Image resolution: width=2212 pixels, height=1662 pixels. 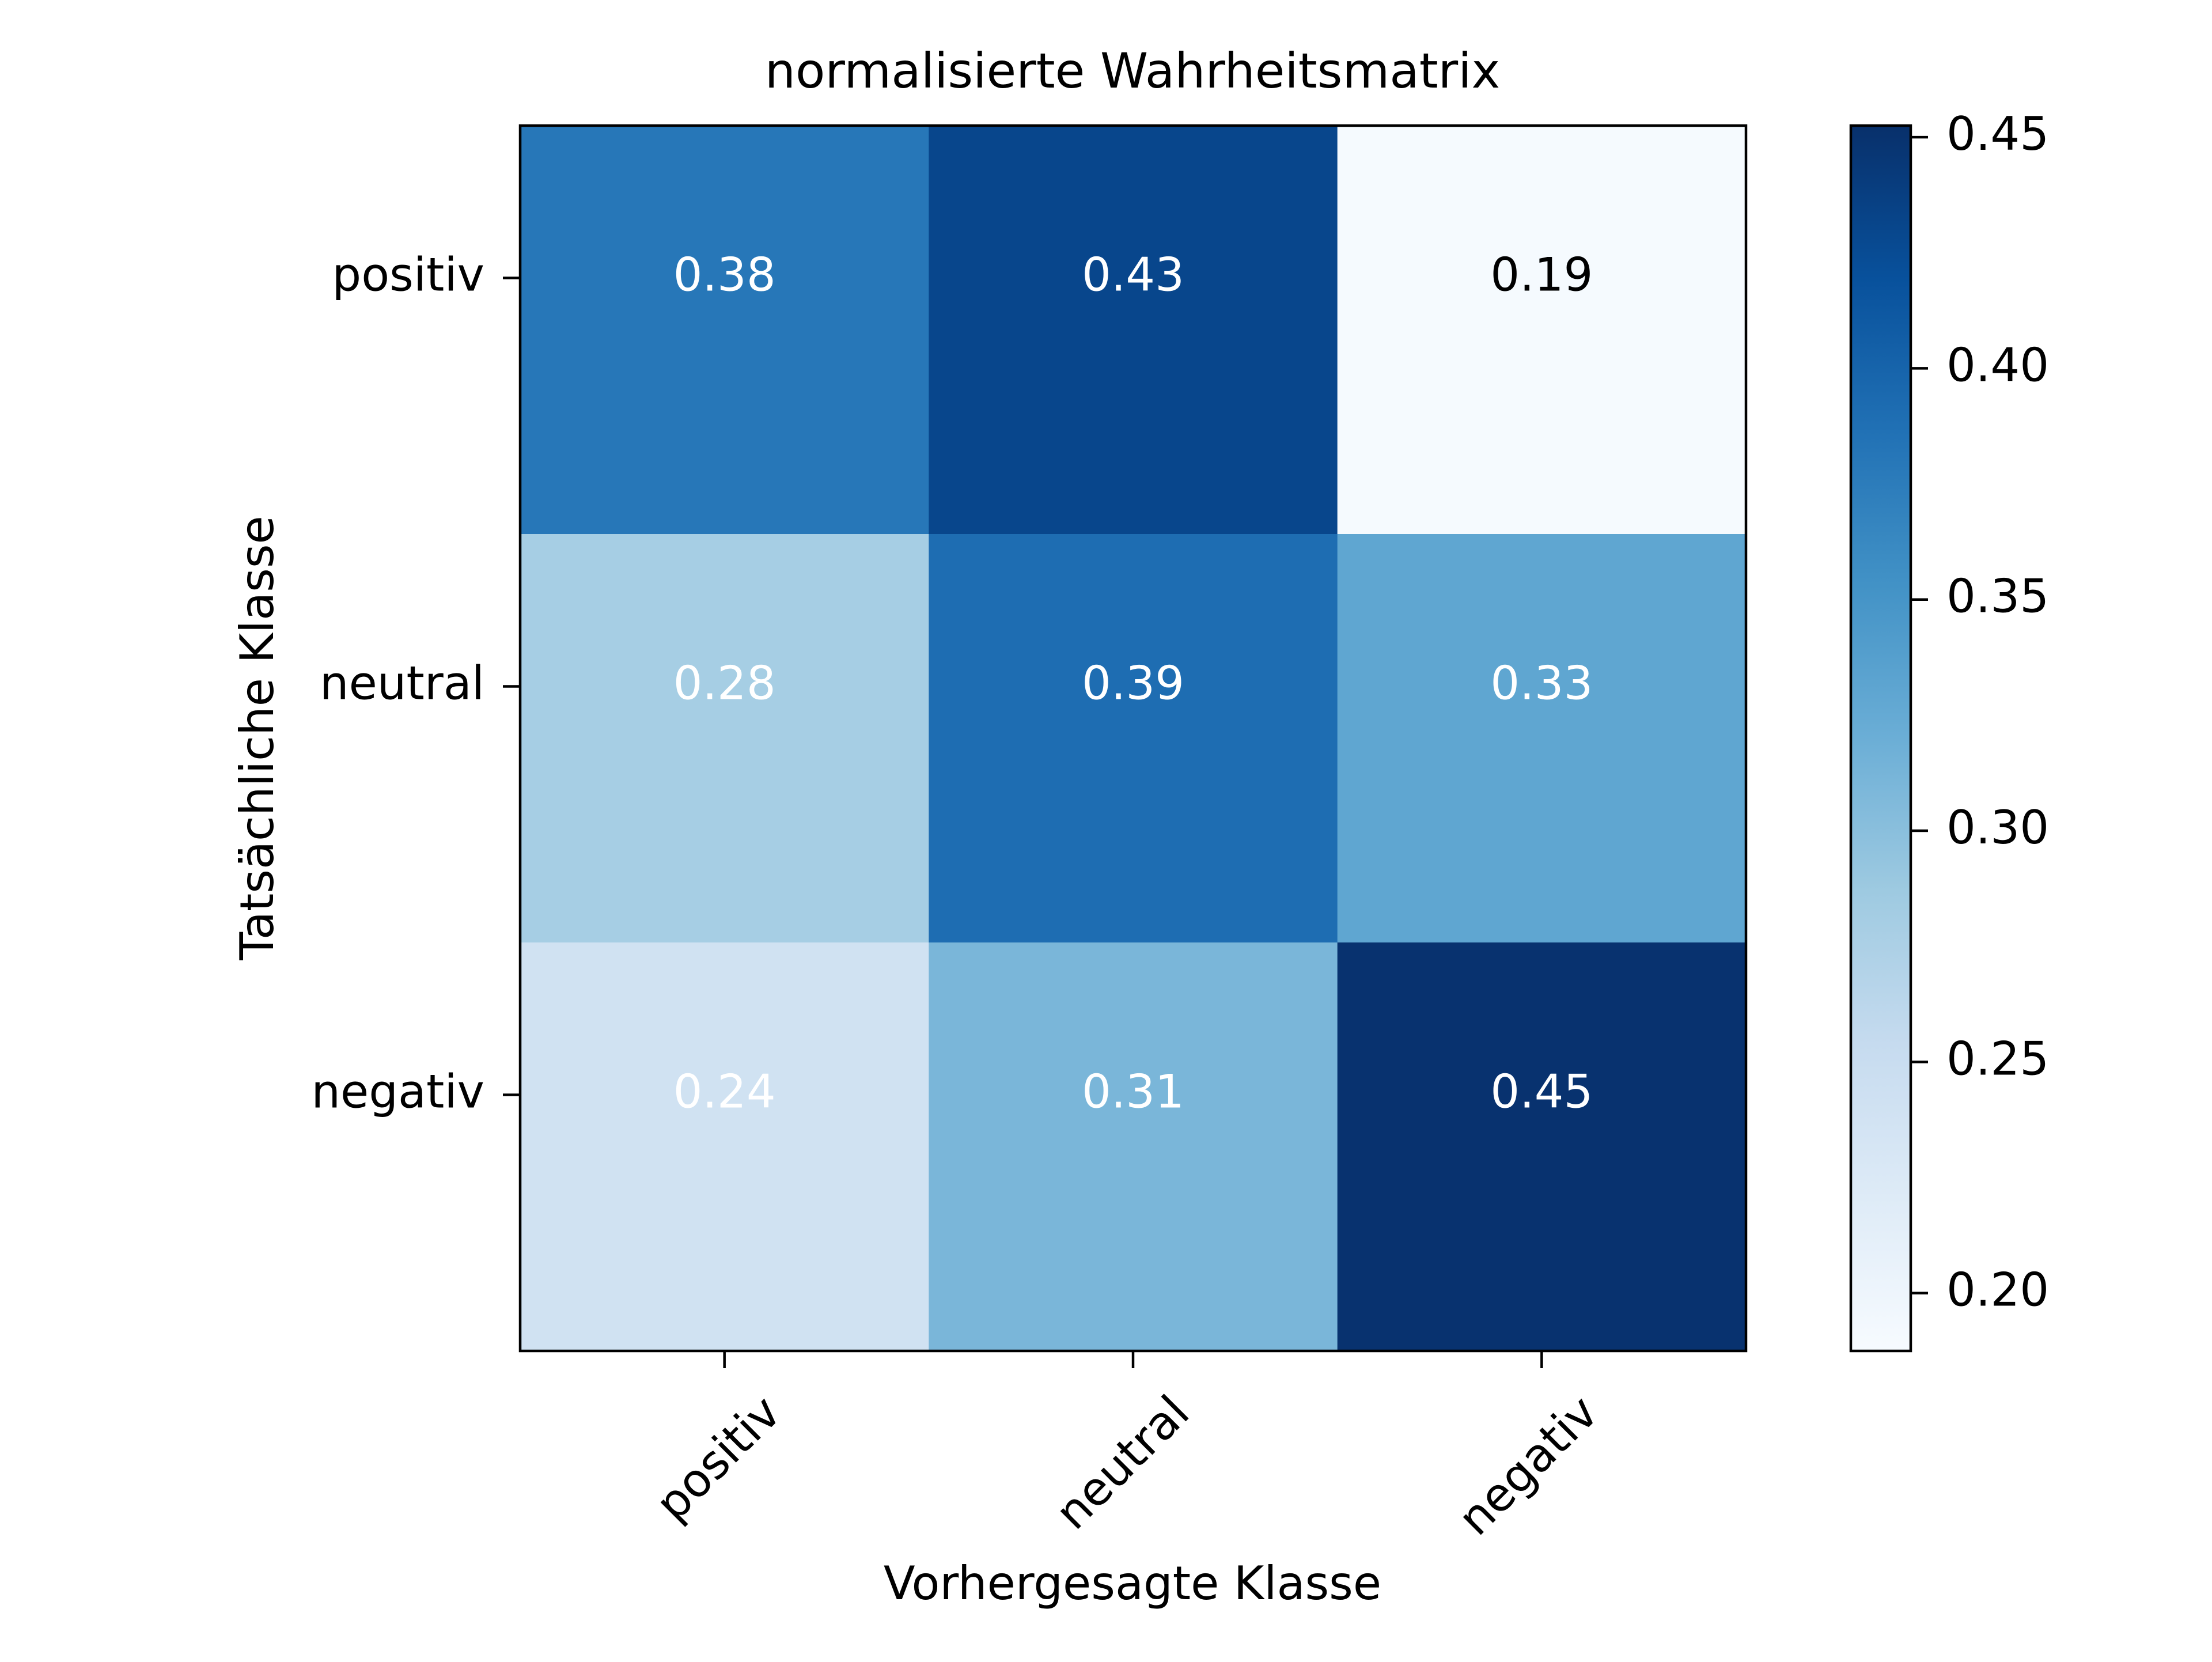 What do you see at coordinates (724, 738) in the screenshot?
I see `heatmap-cell-r1-c0` at bounding box center [724, 738].